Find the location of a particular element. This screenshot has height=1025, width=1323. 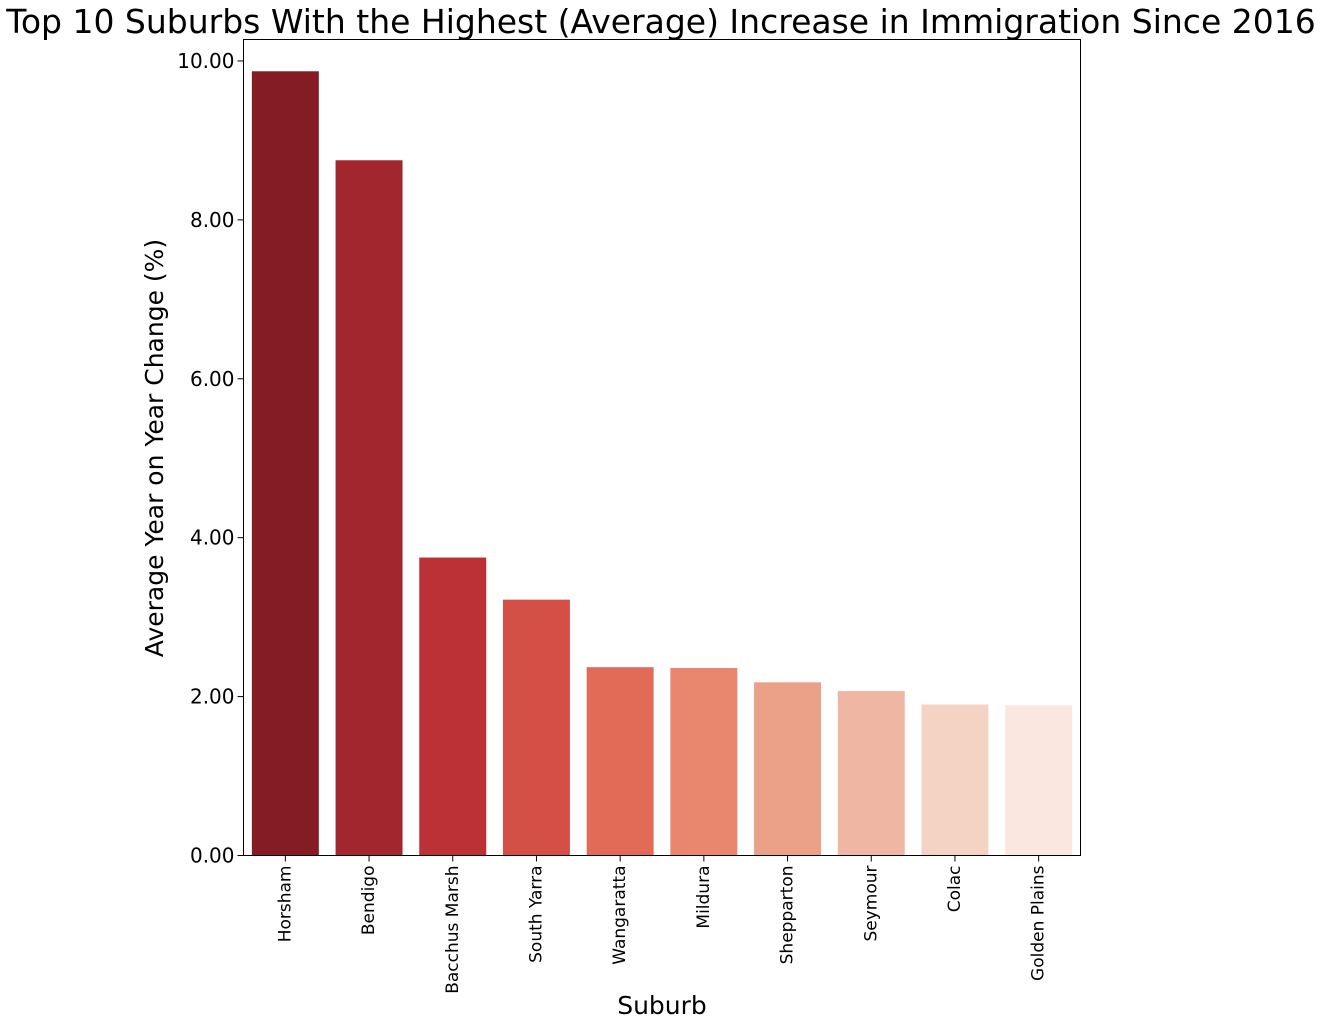

x-tick-label: Horsham is located at coordinates (285, 904).